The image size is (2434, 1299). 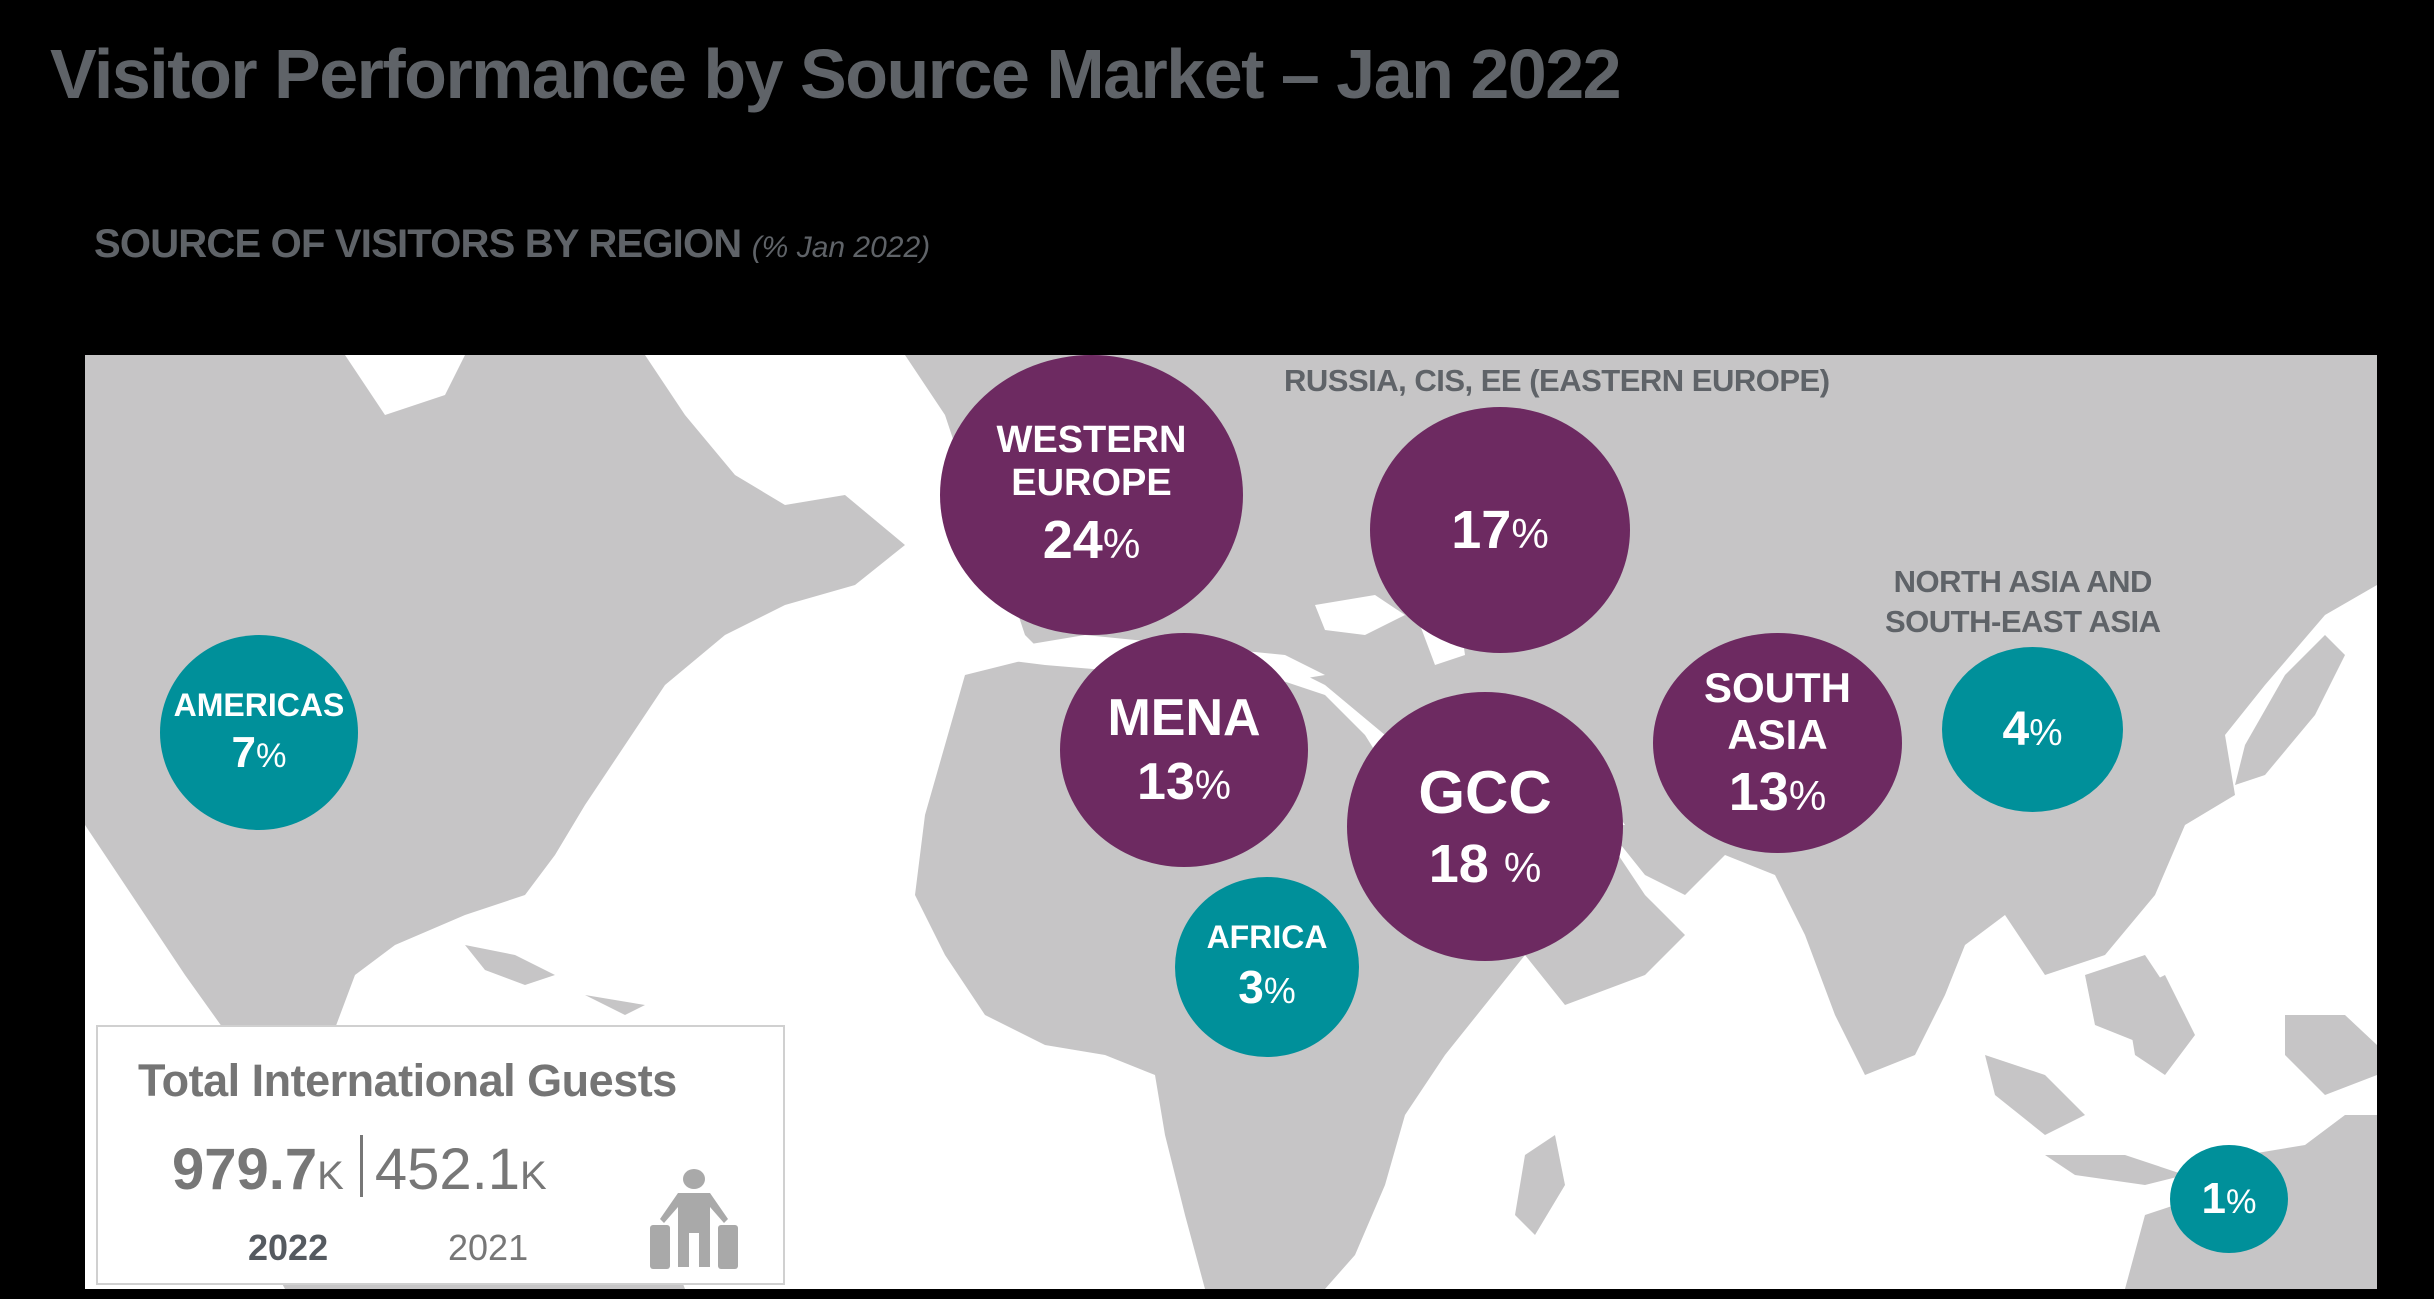 I want to click on bubble-value: 17%, so click(x=1500, y=530).